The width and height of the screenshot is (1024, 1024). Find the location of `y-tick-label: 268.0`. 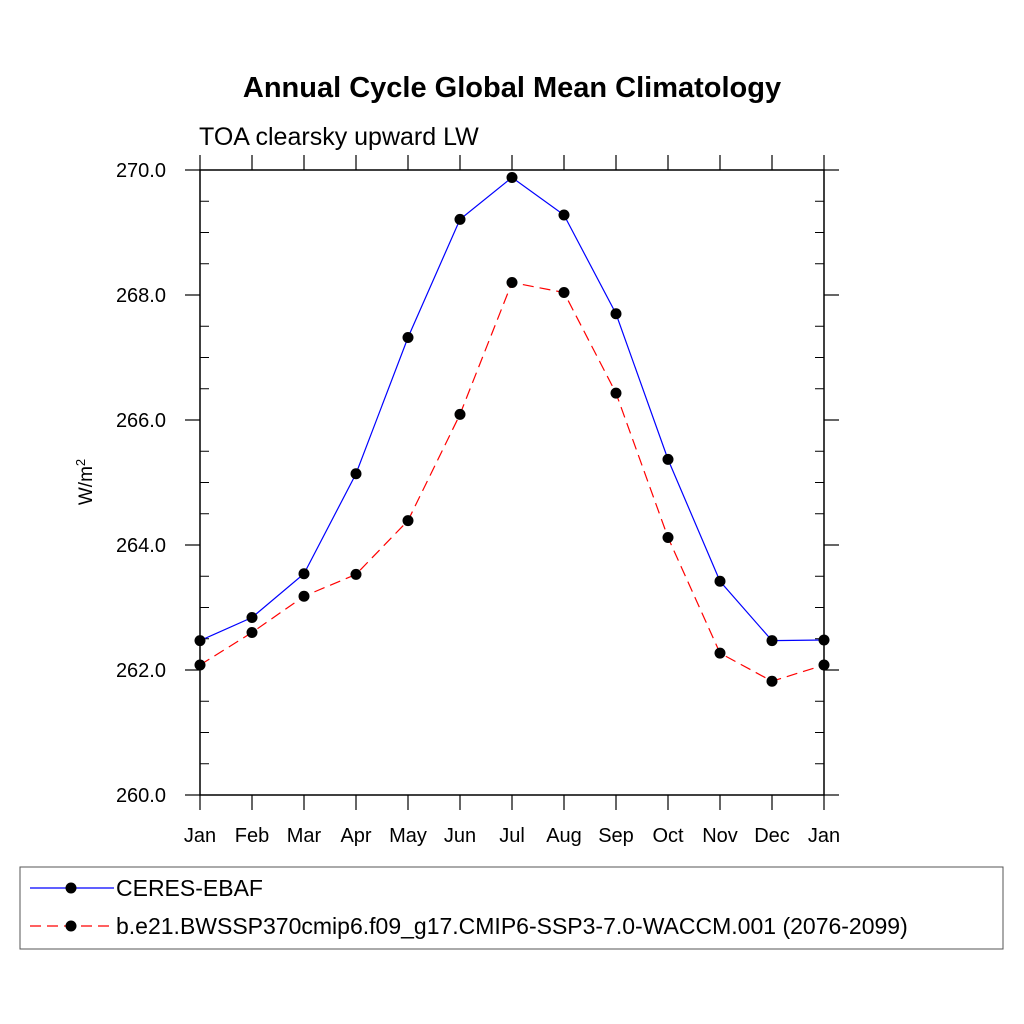

y-tick-label: 268.0 is located at coordinates (141, 296).